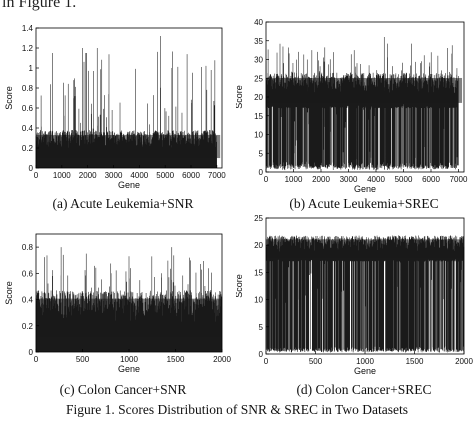  What do you see at coordinates (28, 28) in the screenshot?
I see `y-tick-label: 1.4` at bounding box center [28, 28].